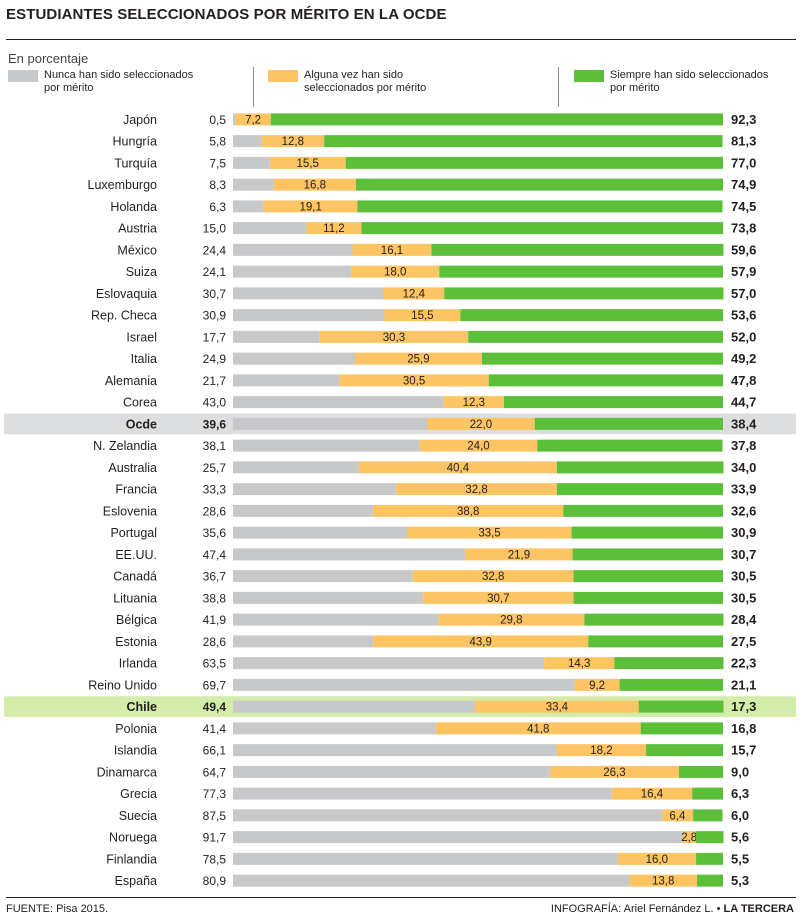 The width and height of the screenshot is (800, 919). Describe the element at coordinates (743, 228) in the screenshot. I see `data-label-siempre: 73,8` at that location.